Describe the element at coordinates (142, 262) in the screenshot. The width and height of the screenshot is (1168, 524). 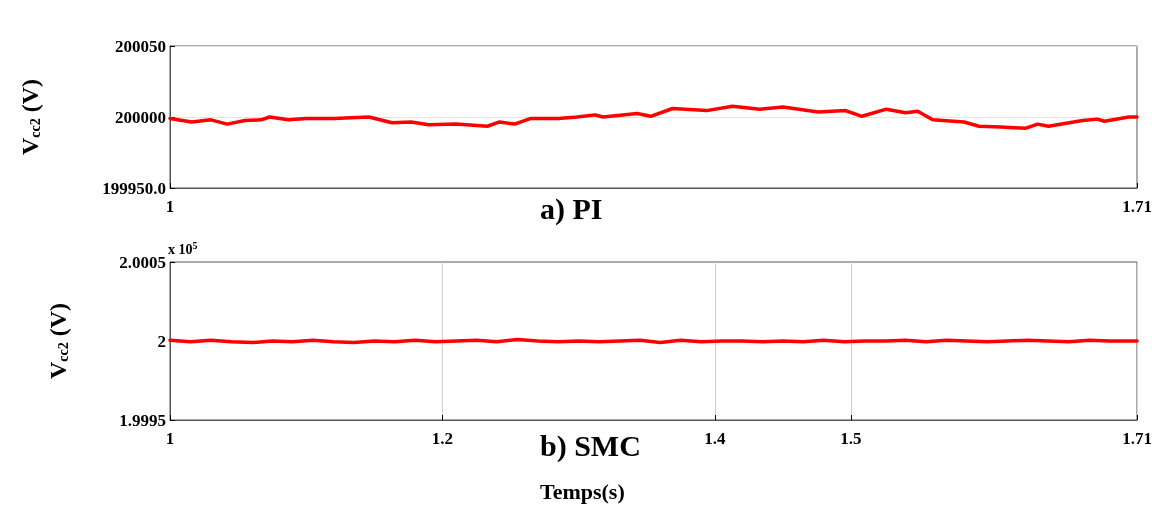
I see `y-tick-label: 2.0005` at that location.